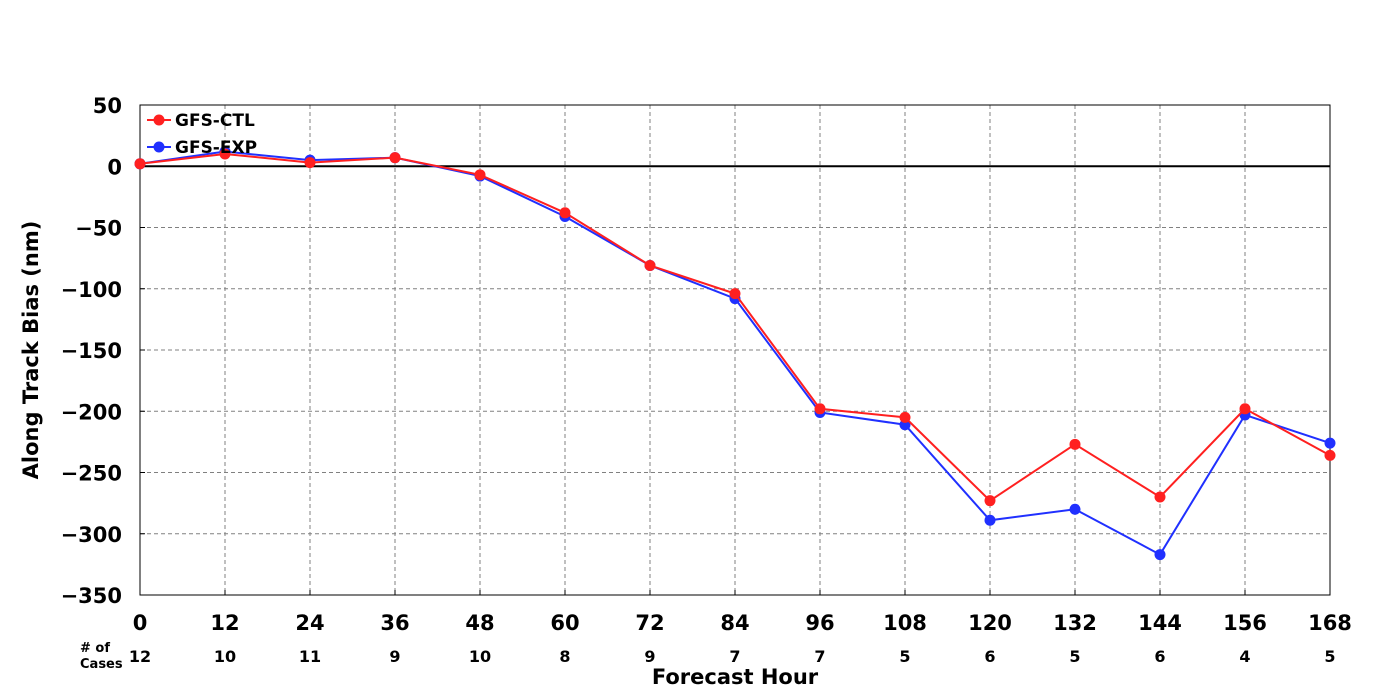 This screenshot has width=1400, height=700. I want to click on case-count: 11, so click(310, 656).